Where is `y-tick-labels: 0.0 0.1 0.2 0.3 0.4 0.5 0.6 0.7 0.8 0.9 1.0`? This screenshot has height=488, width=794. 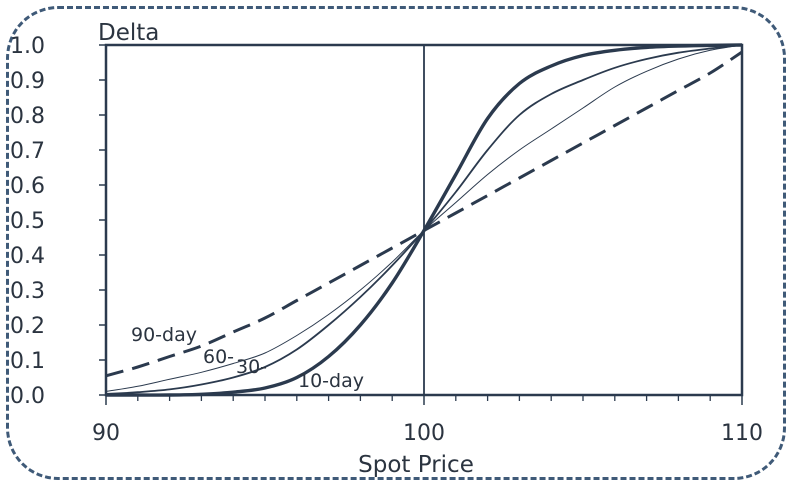
y-tick-labels: 0.0 0.1 0.2 0.3 0.4 0.5 0.6 0.7 0.8 0.9 1.0 is located at coordinates (58, 221).